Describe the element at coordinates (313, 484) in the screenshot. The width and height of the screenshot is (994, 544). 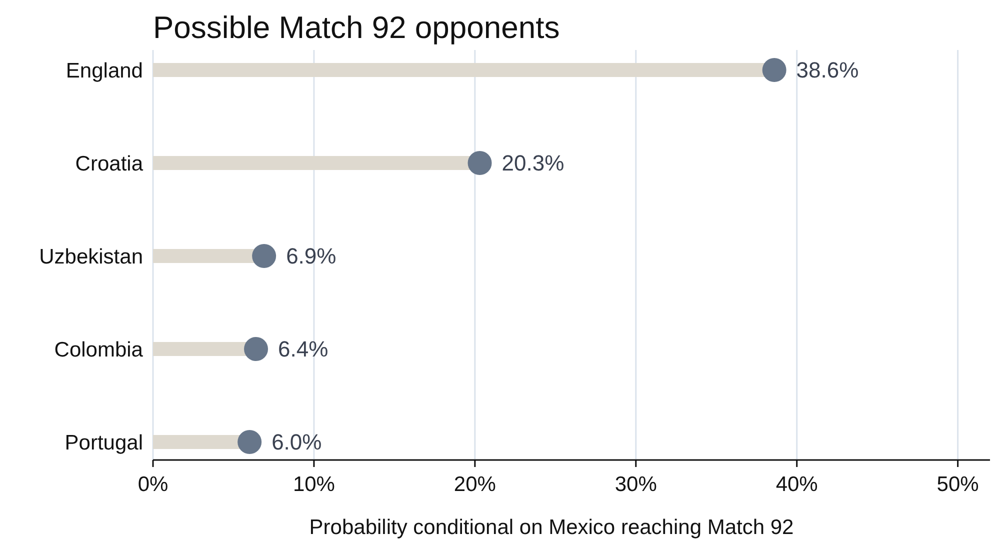
I see `x-tick-label: 10%` at that location.